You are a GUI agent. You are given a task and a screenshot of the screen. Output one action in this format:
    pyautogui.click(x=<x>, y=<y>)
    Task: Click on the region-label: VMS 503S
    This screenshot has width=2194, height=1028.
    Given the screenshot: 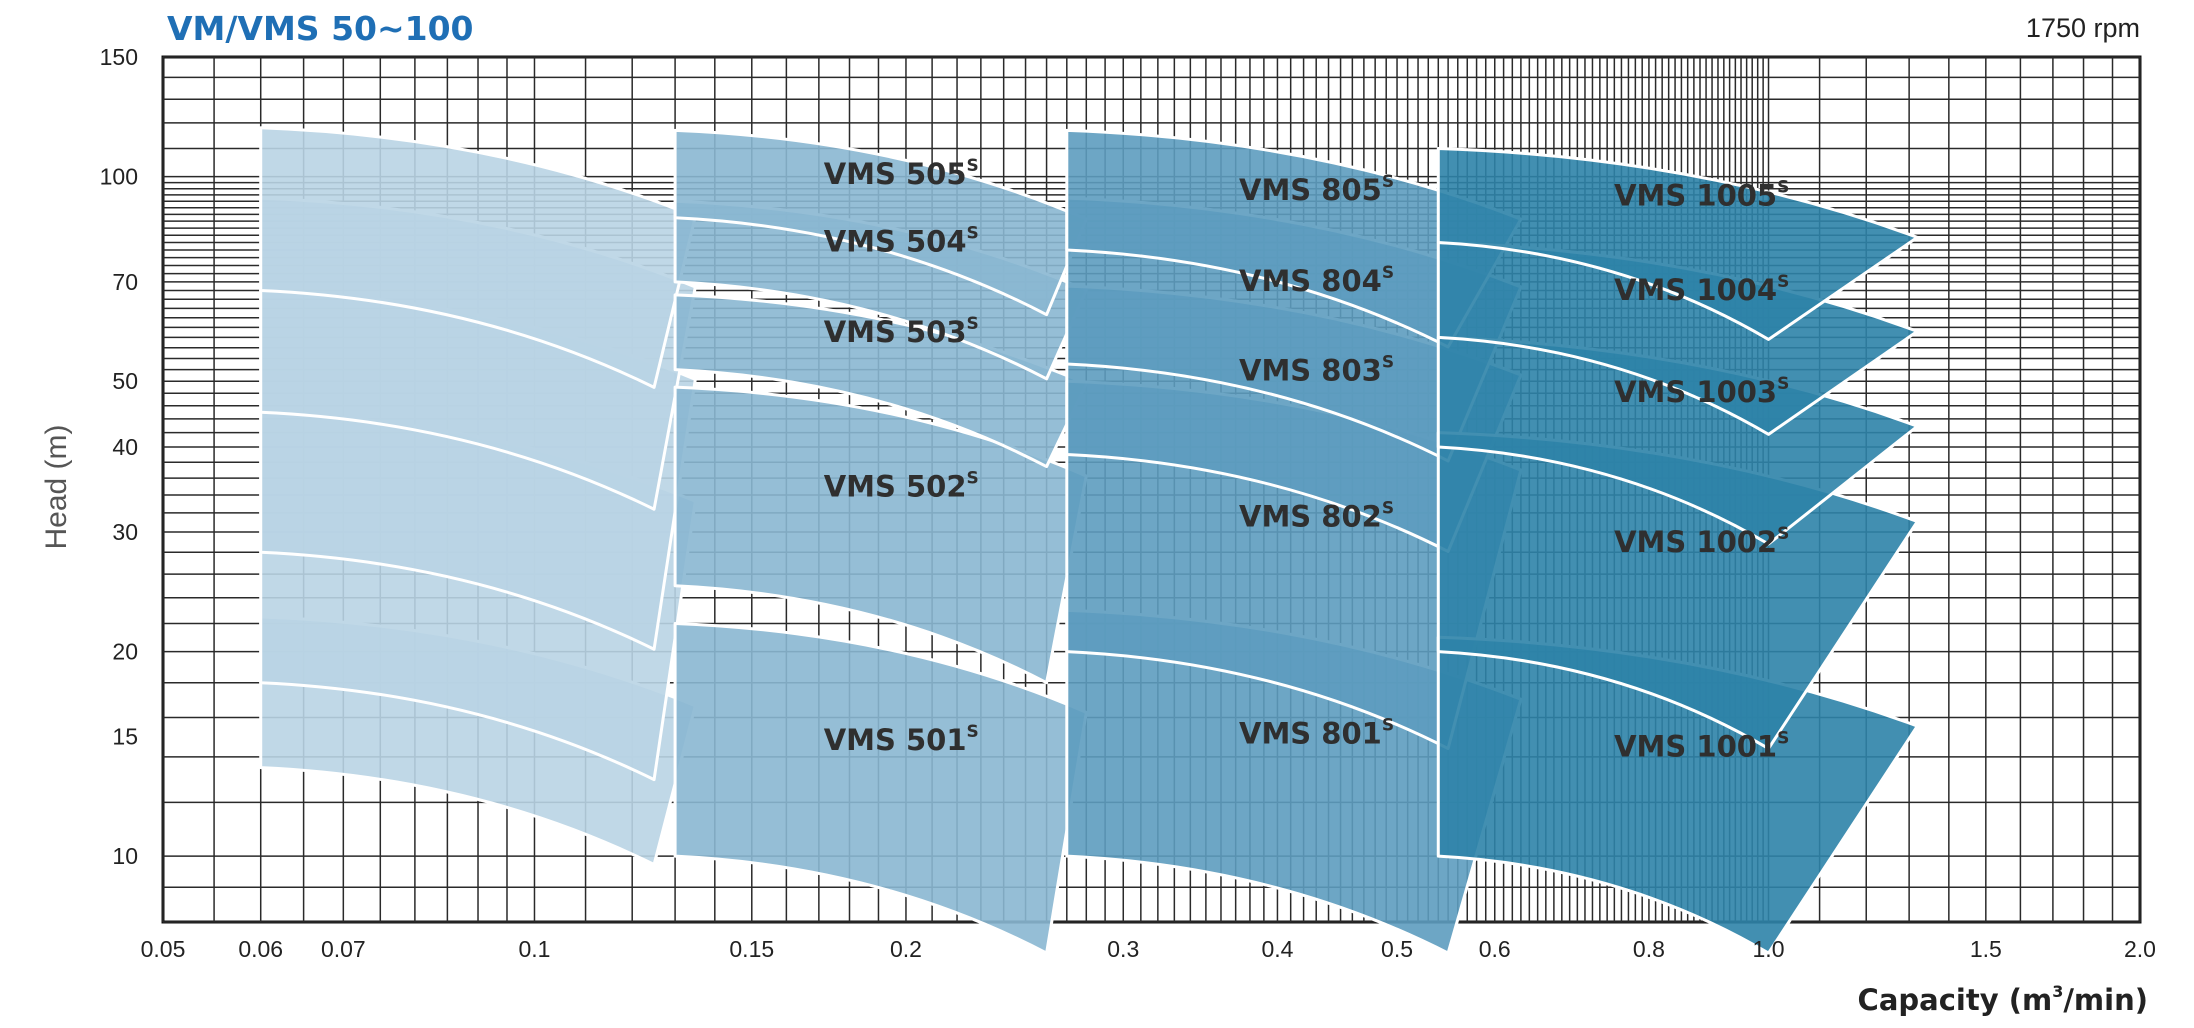 What is the action you would take?
    pyautogui.click(x=901, y=331)
    